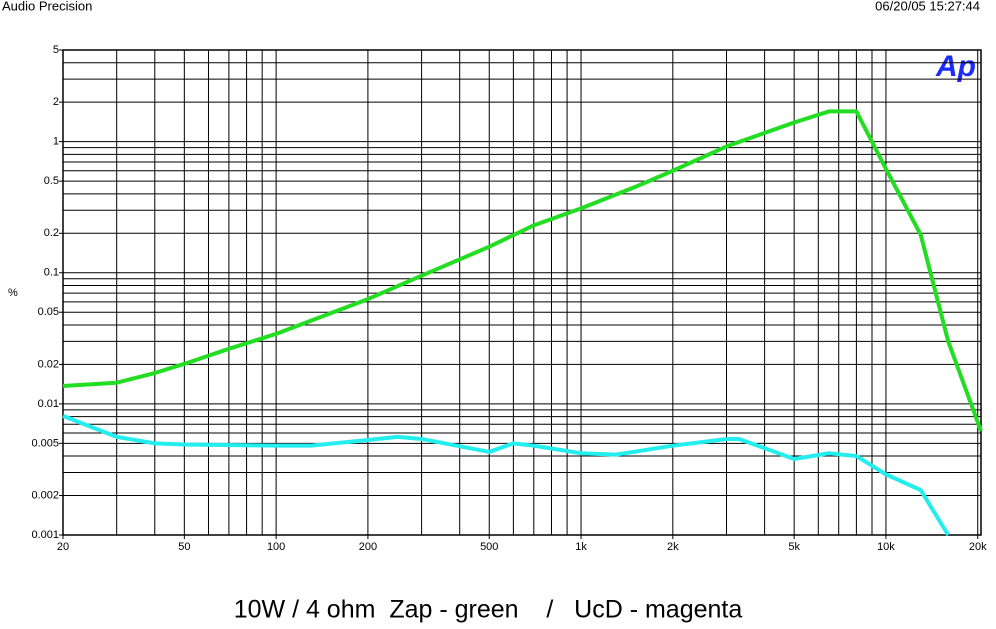 The width and height of the screenshot is (996, 629). Describe the element at coordinates (794, 547) in the screenshot. I see `x-tick-label: 5k` at that location.